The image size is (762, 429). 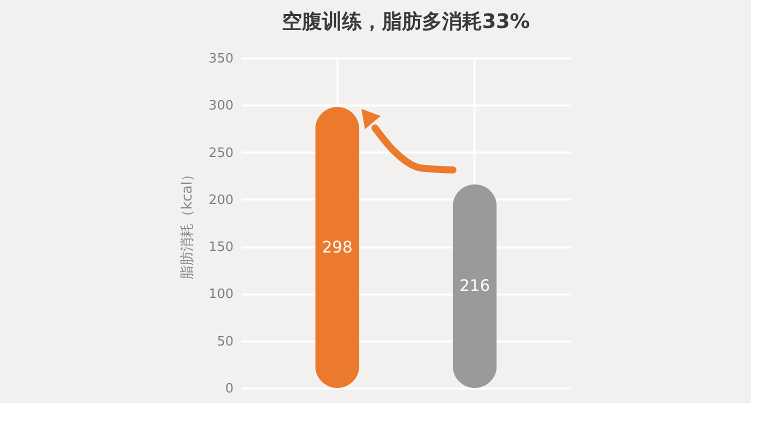 What do you see at coordinates (225, 342) in the screenshot?
I see `y-tick-label: 50` at bounding box center [225, 342].